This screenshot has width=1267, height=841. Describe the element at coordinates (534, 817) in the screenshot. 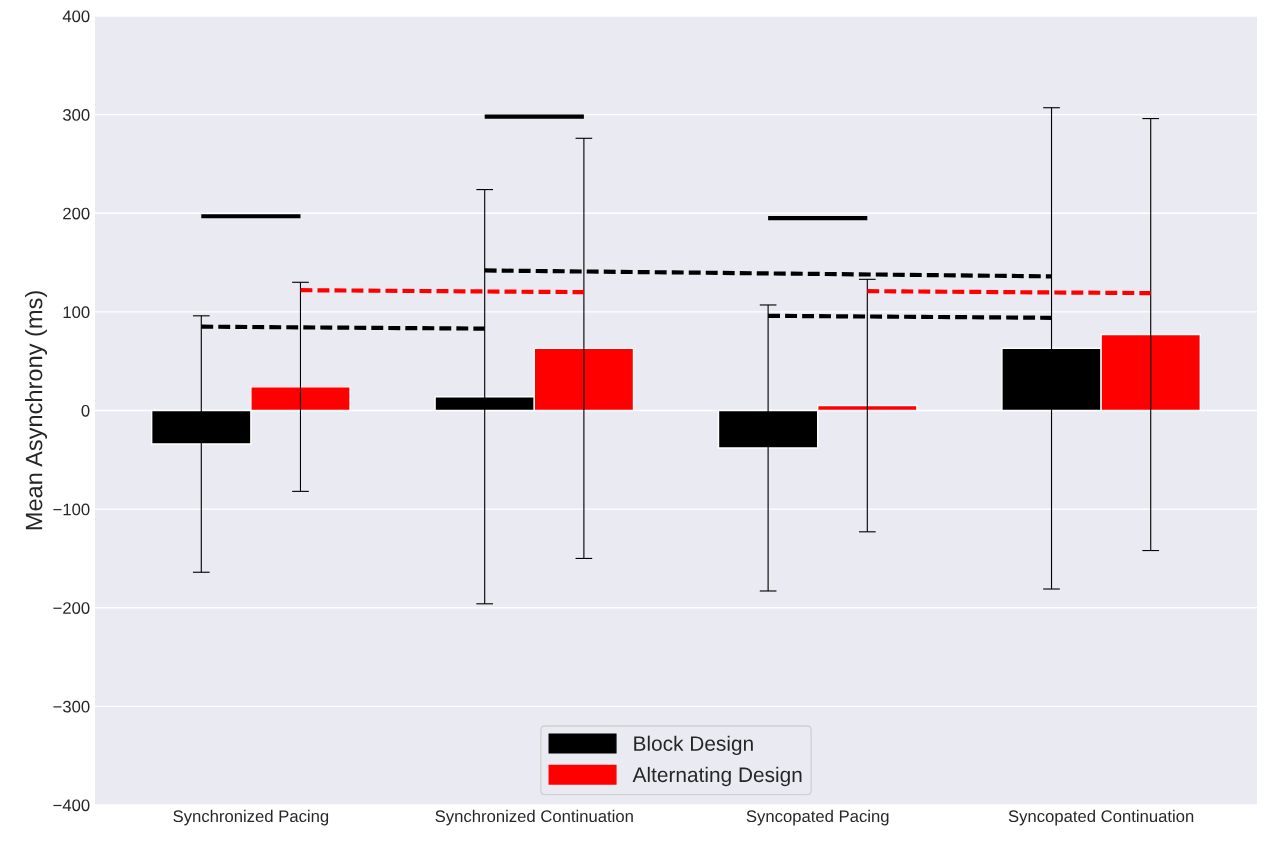

I see `x-tick-label: Synchronized Continuation` at that location.